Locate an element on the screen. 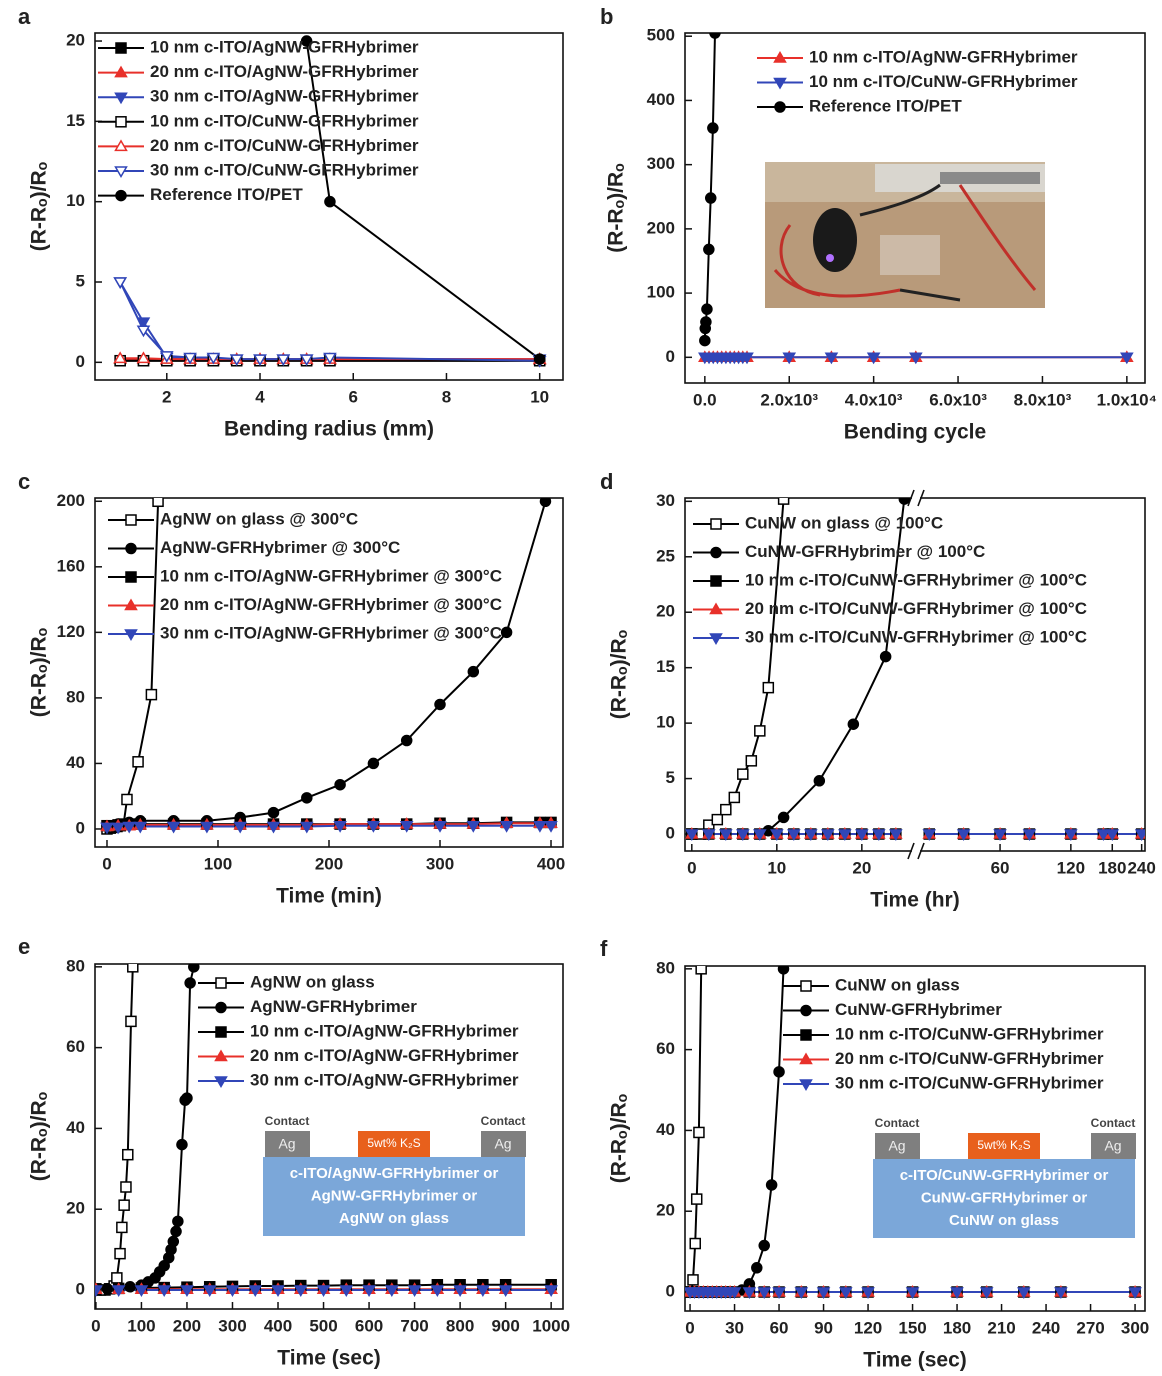 This screenshot has width=1162, height=1376. y-tick-label: 80 is located at coordinates (665, 967).